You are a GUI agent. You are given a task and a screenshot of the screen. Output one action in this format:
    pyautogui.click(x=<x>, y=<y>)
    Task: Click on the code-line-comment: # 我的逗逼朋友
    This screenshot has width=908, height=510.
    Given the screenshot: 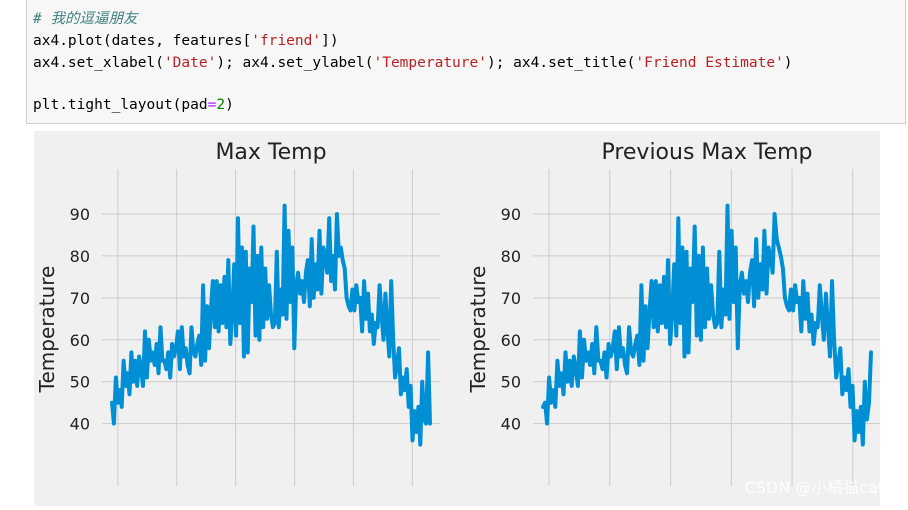 What is the action you would take?
    pyautogui.click(x=85, y=19)
    